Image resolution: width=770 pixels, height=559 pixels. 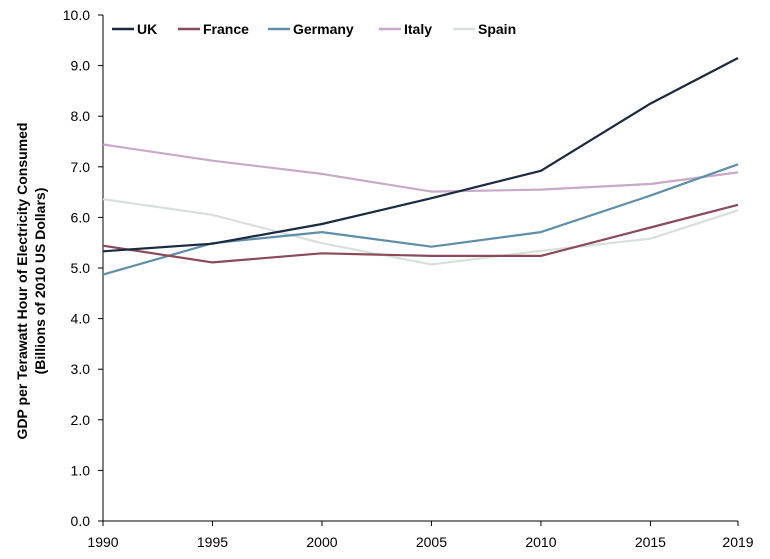 I want to click on legend-label: Germany, so click(x=323, y=29).